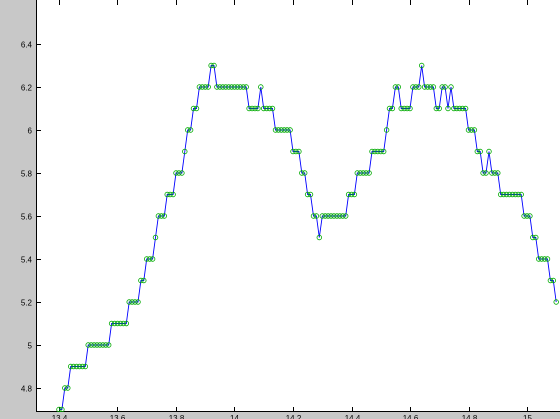  I want to click on x-tick-label: 13.8, so click(177, 416).